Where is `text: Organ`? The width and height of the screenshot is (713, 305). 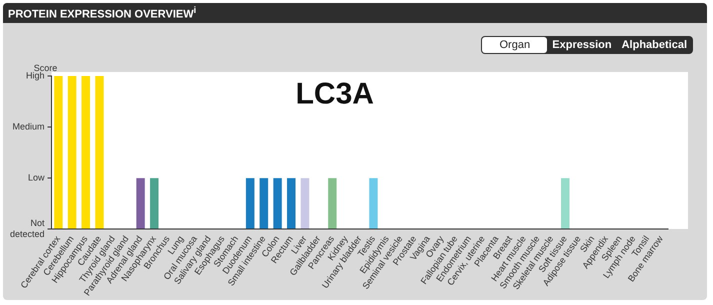 text: Organ is located at coordinates (515, 45).